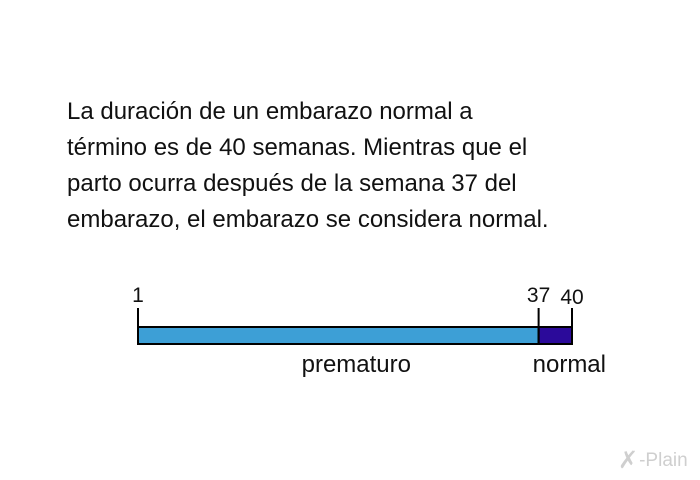 This screenshot has width=700, height=480. I want to click on watermark-text: -Plain, so click(663, 460).